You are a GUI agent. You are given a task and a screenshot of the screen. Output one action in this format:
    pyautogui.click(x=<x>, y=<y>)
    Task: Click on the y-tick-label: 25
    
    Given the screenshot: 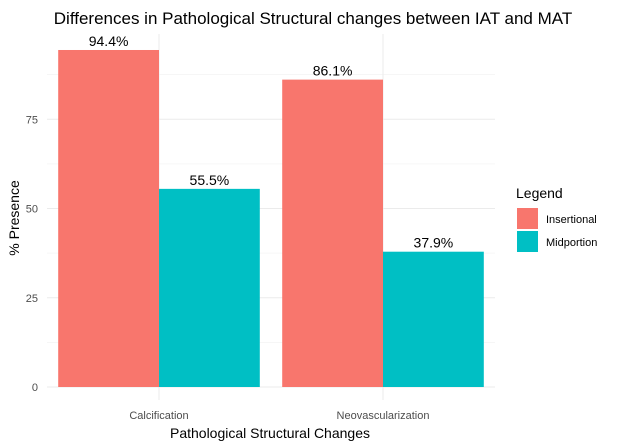 What is the action you would take?
    pyautogui.click(x=32, y=299)
    